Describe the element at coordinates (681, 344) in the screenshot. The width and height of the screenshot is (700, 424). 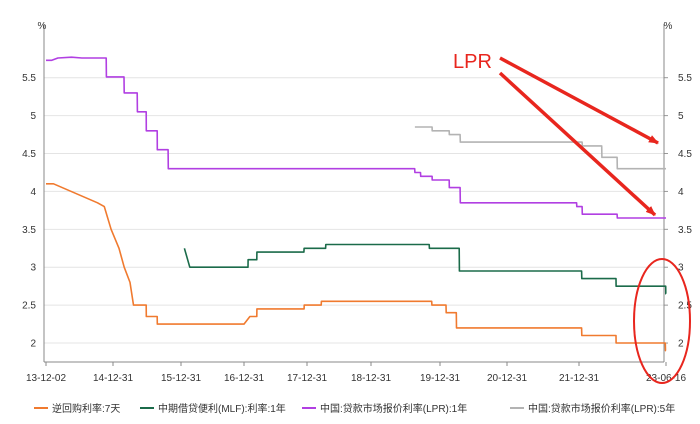
I see `y-tick-label-right: 2` at that location.